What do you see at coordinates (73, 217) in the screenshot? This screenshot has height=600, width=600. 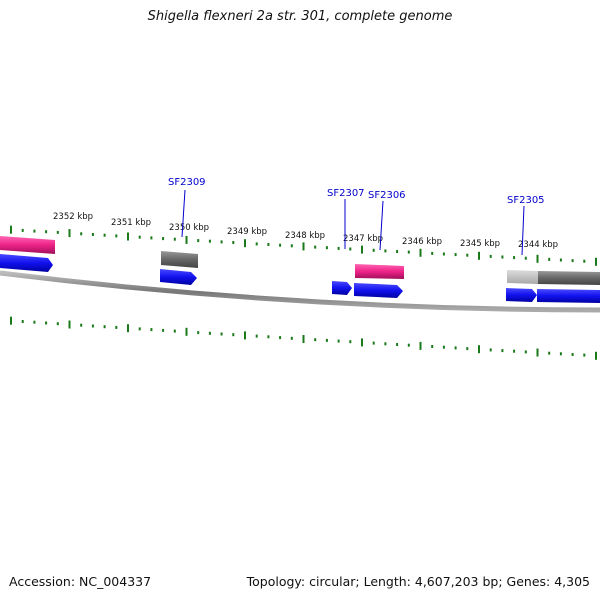 I see `ruler-label-2352: 2352 kbp` at bounding box center [73, 217].